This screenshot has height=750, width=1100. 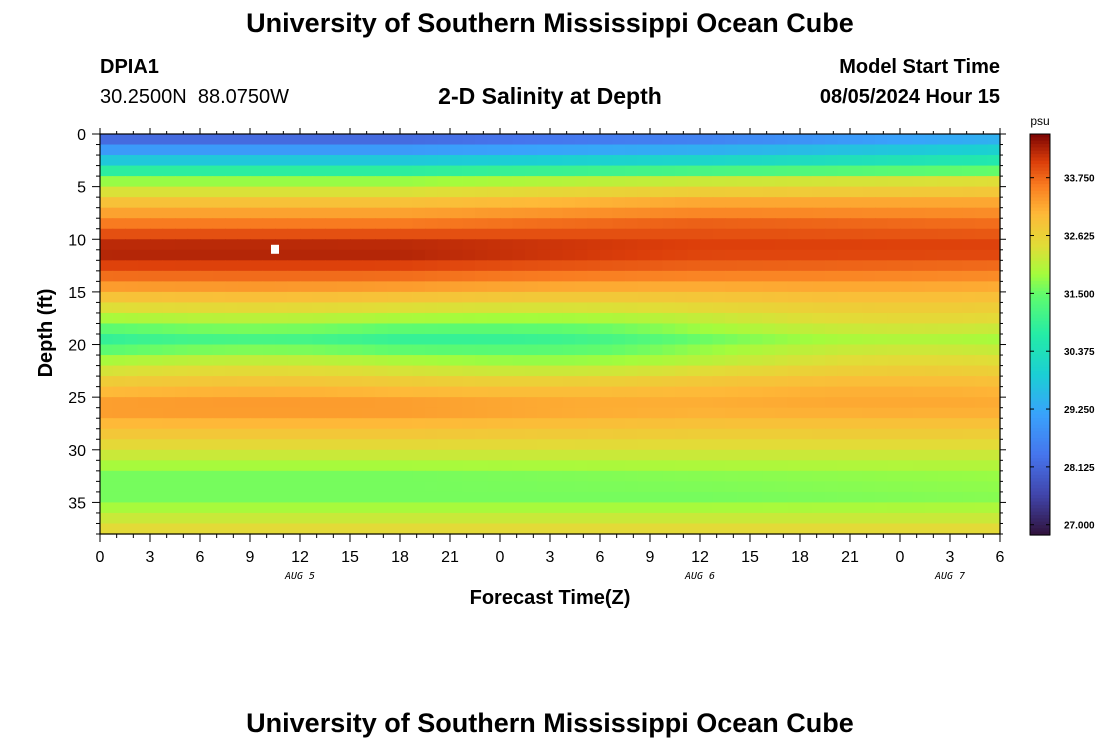 What do you see at coordinates (1079, 294) in the screenshot?
I see `colorbar-tick-label: 31.500` at bounding box center [1079, 294].